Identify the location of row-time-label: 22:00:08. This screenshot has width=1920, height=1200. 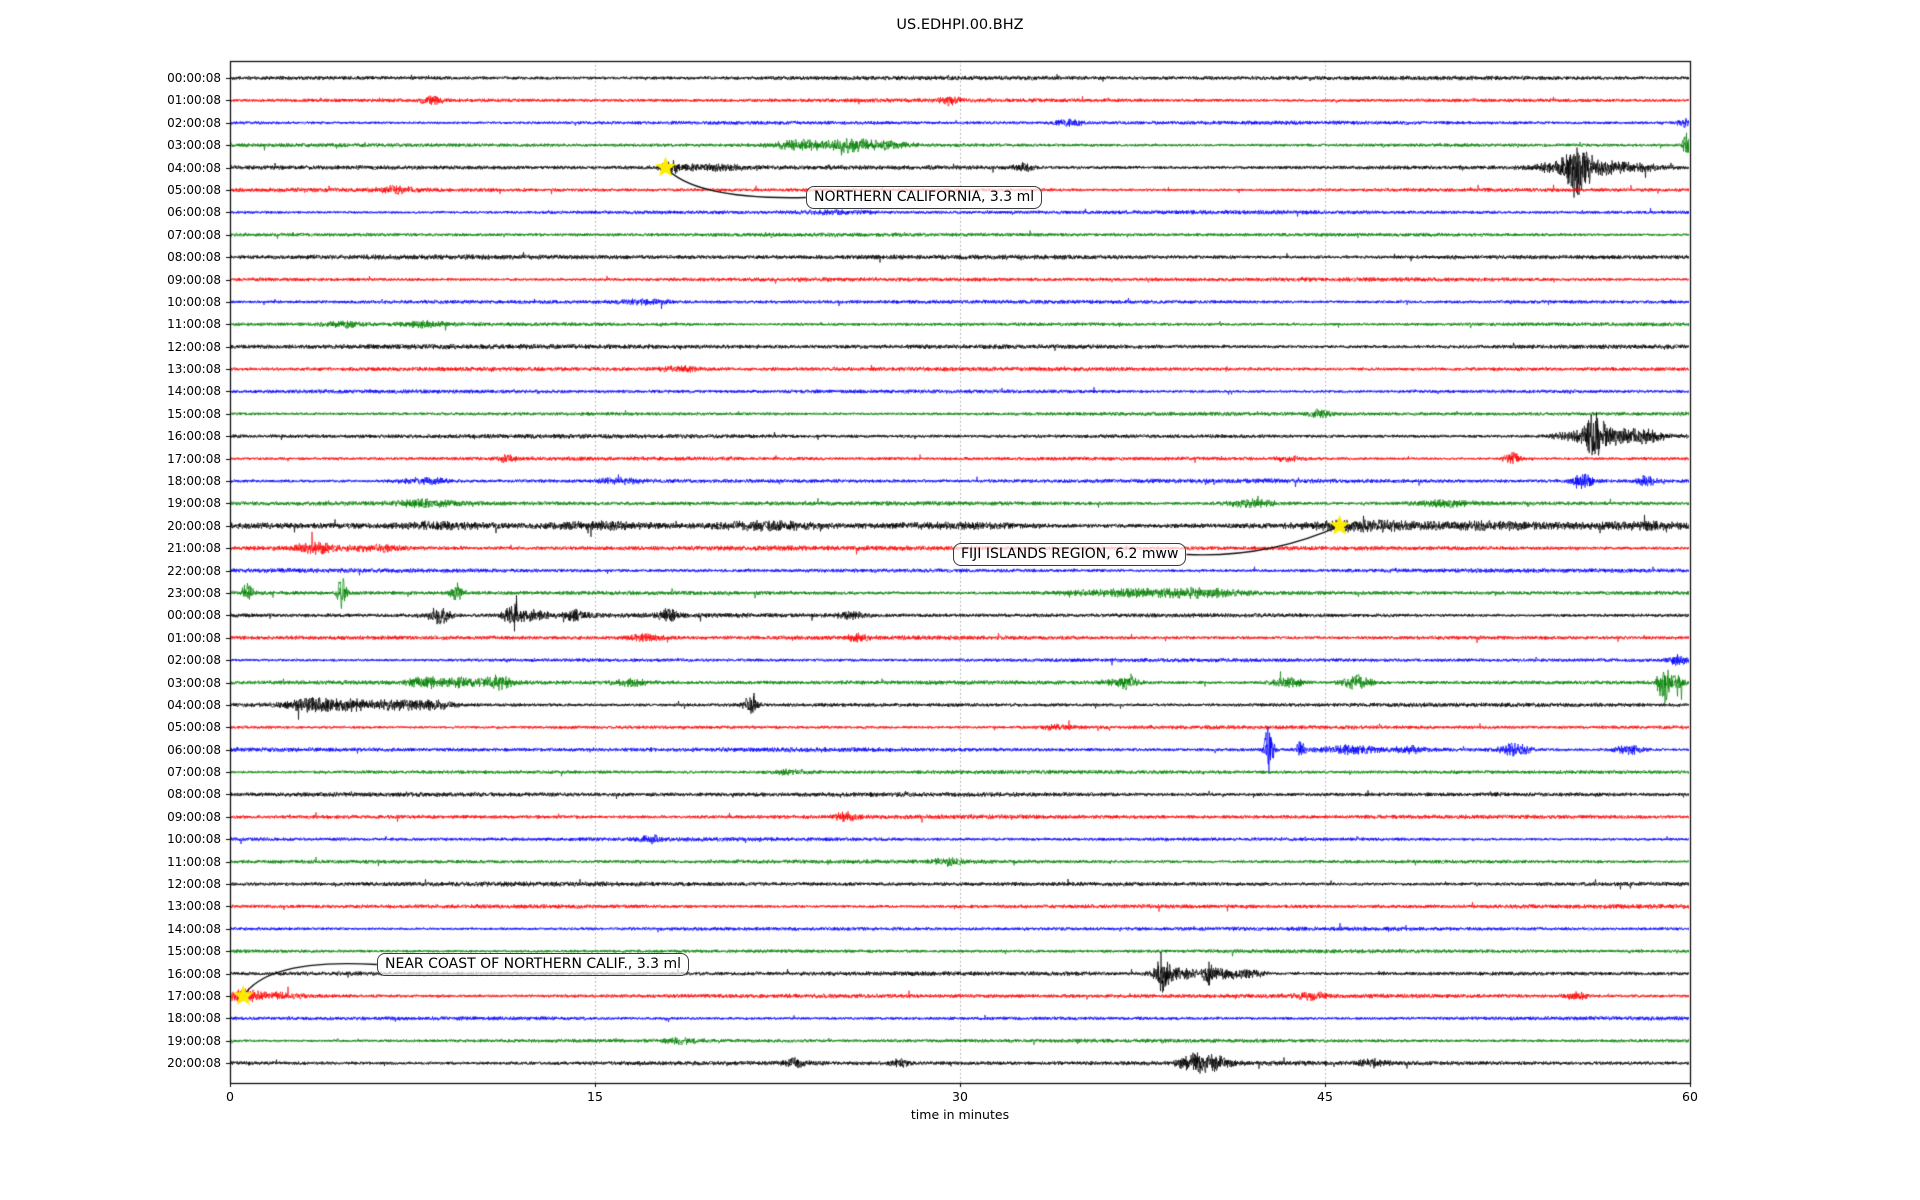
(194, 570).